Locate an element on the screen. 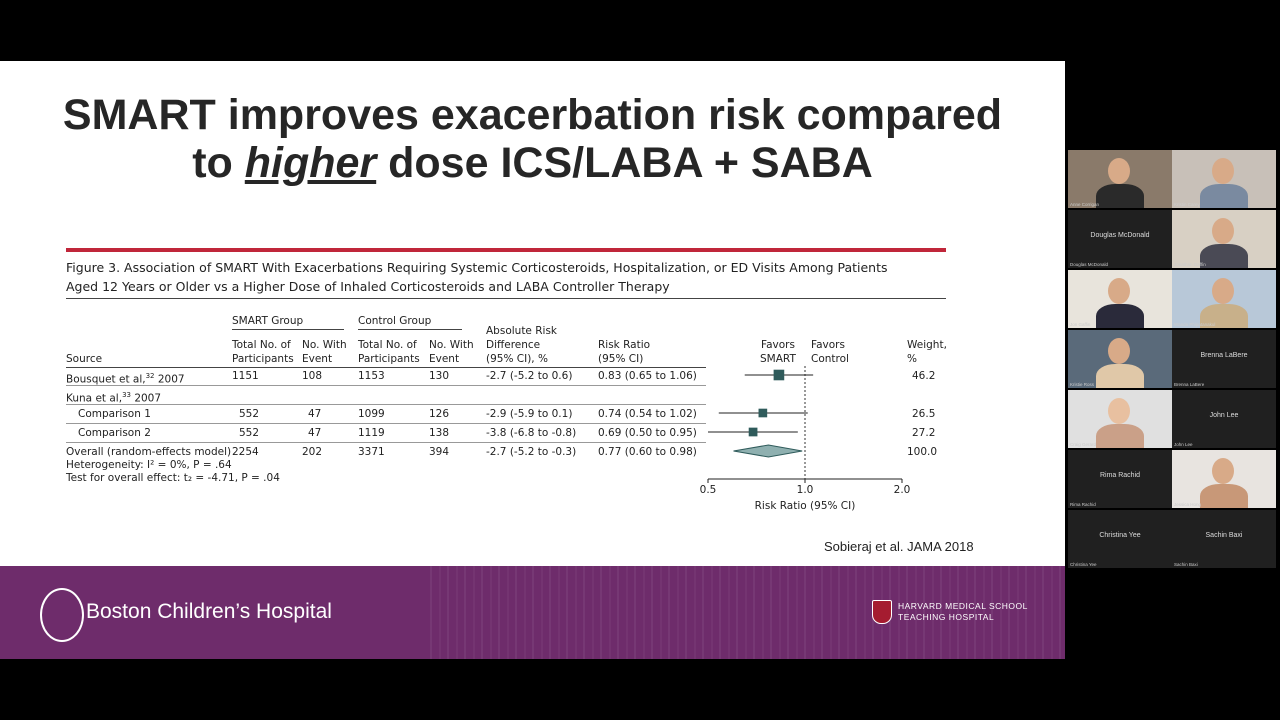 This screenshot has height=720, width=1280. weight-header-2: % is located at coordinates (912, 359).